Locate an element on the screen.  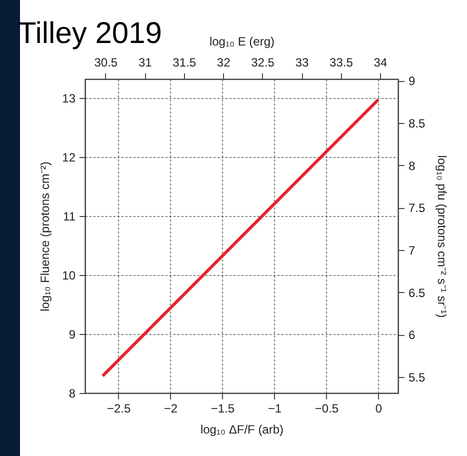
y-tick-label: 13 is located at coordinates (69, 98).